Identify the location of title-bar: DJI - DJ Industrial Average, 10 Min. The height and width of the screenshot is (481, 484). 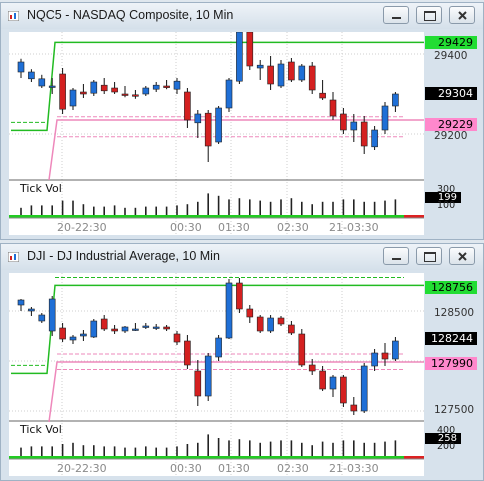
(242, 257).